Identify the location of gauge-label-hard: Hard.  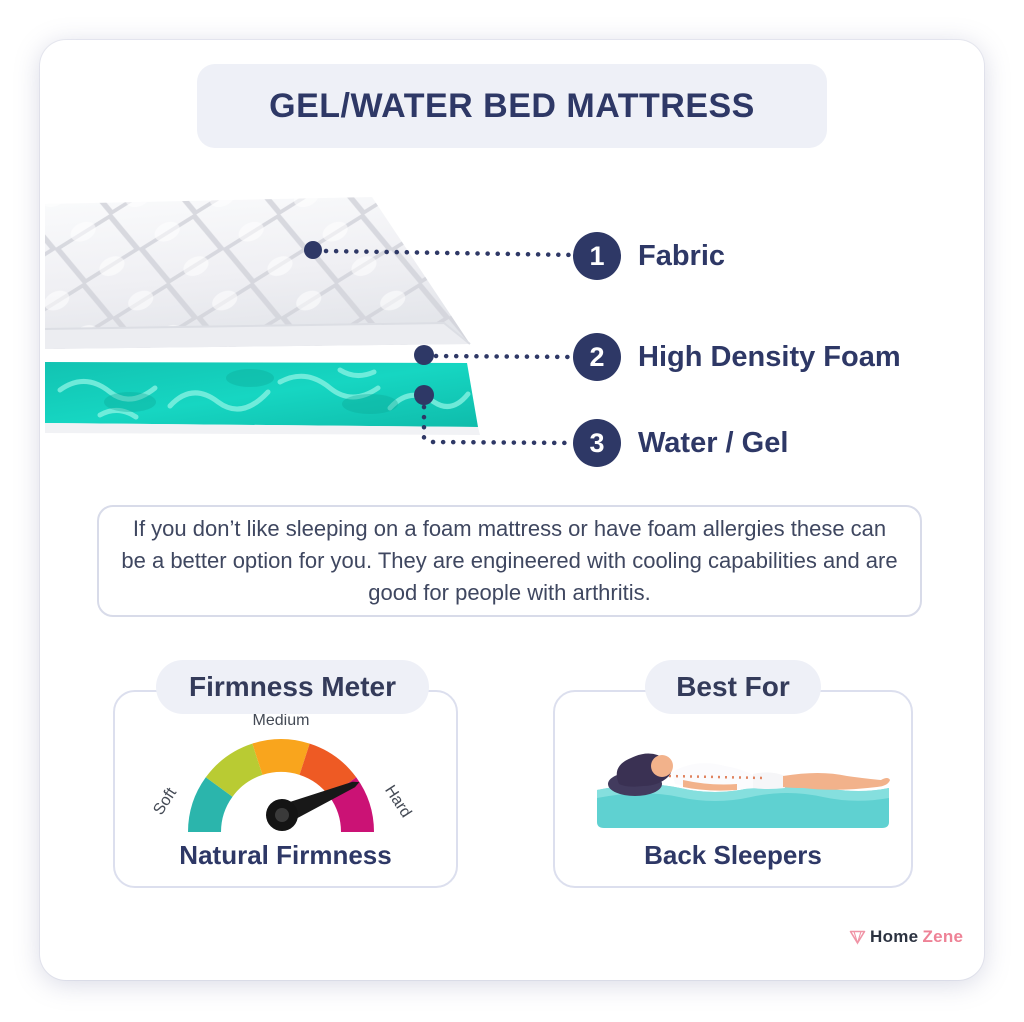
(397, 801).